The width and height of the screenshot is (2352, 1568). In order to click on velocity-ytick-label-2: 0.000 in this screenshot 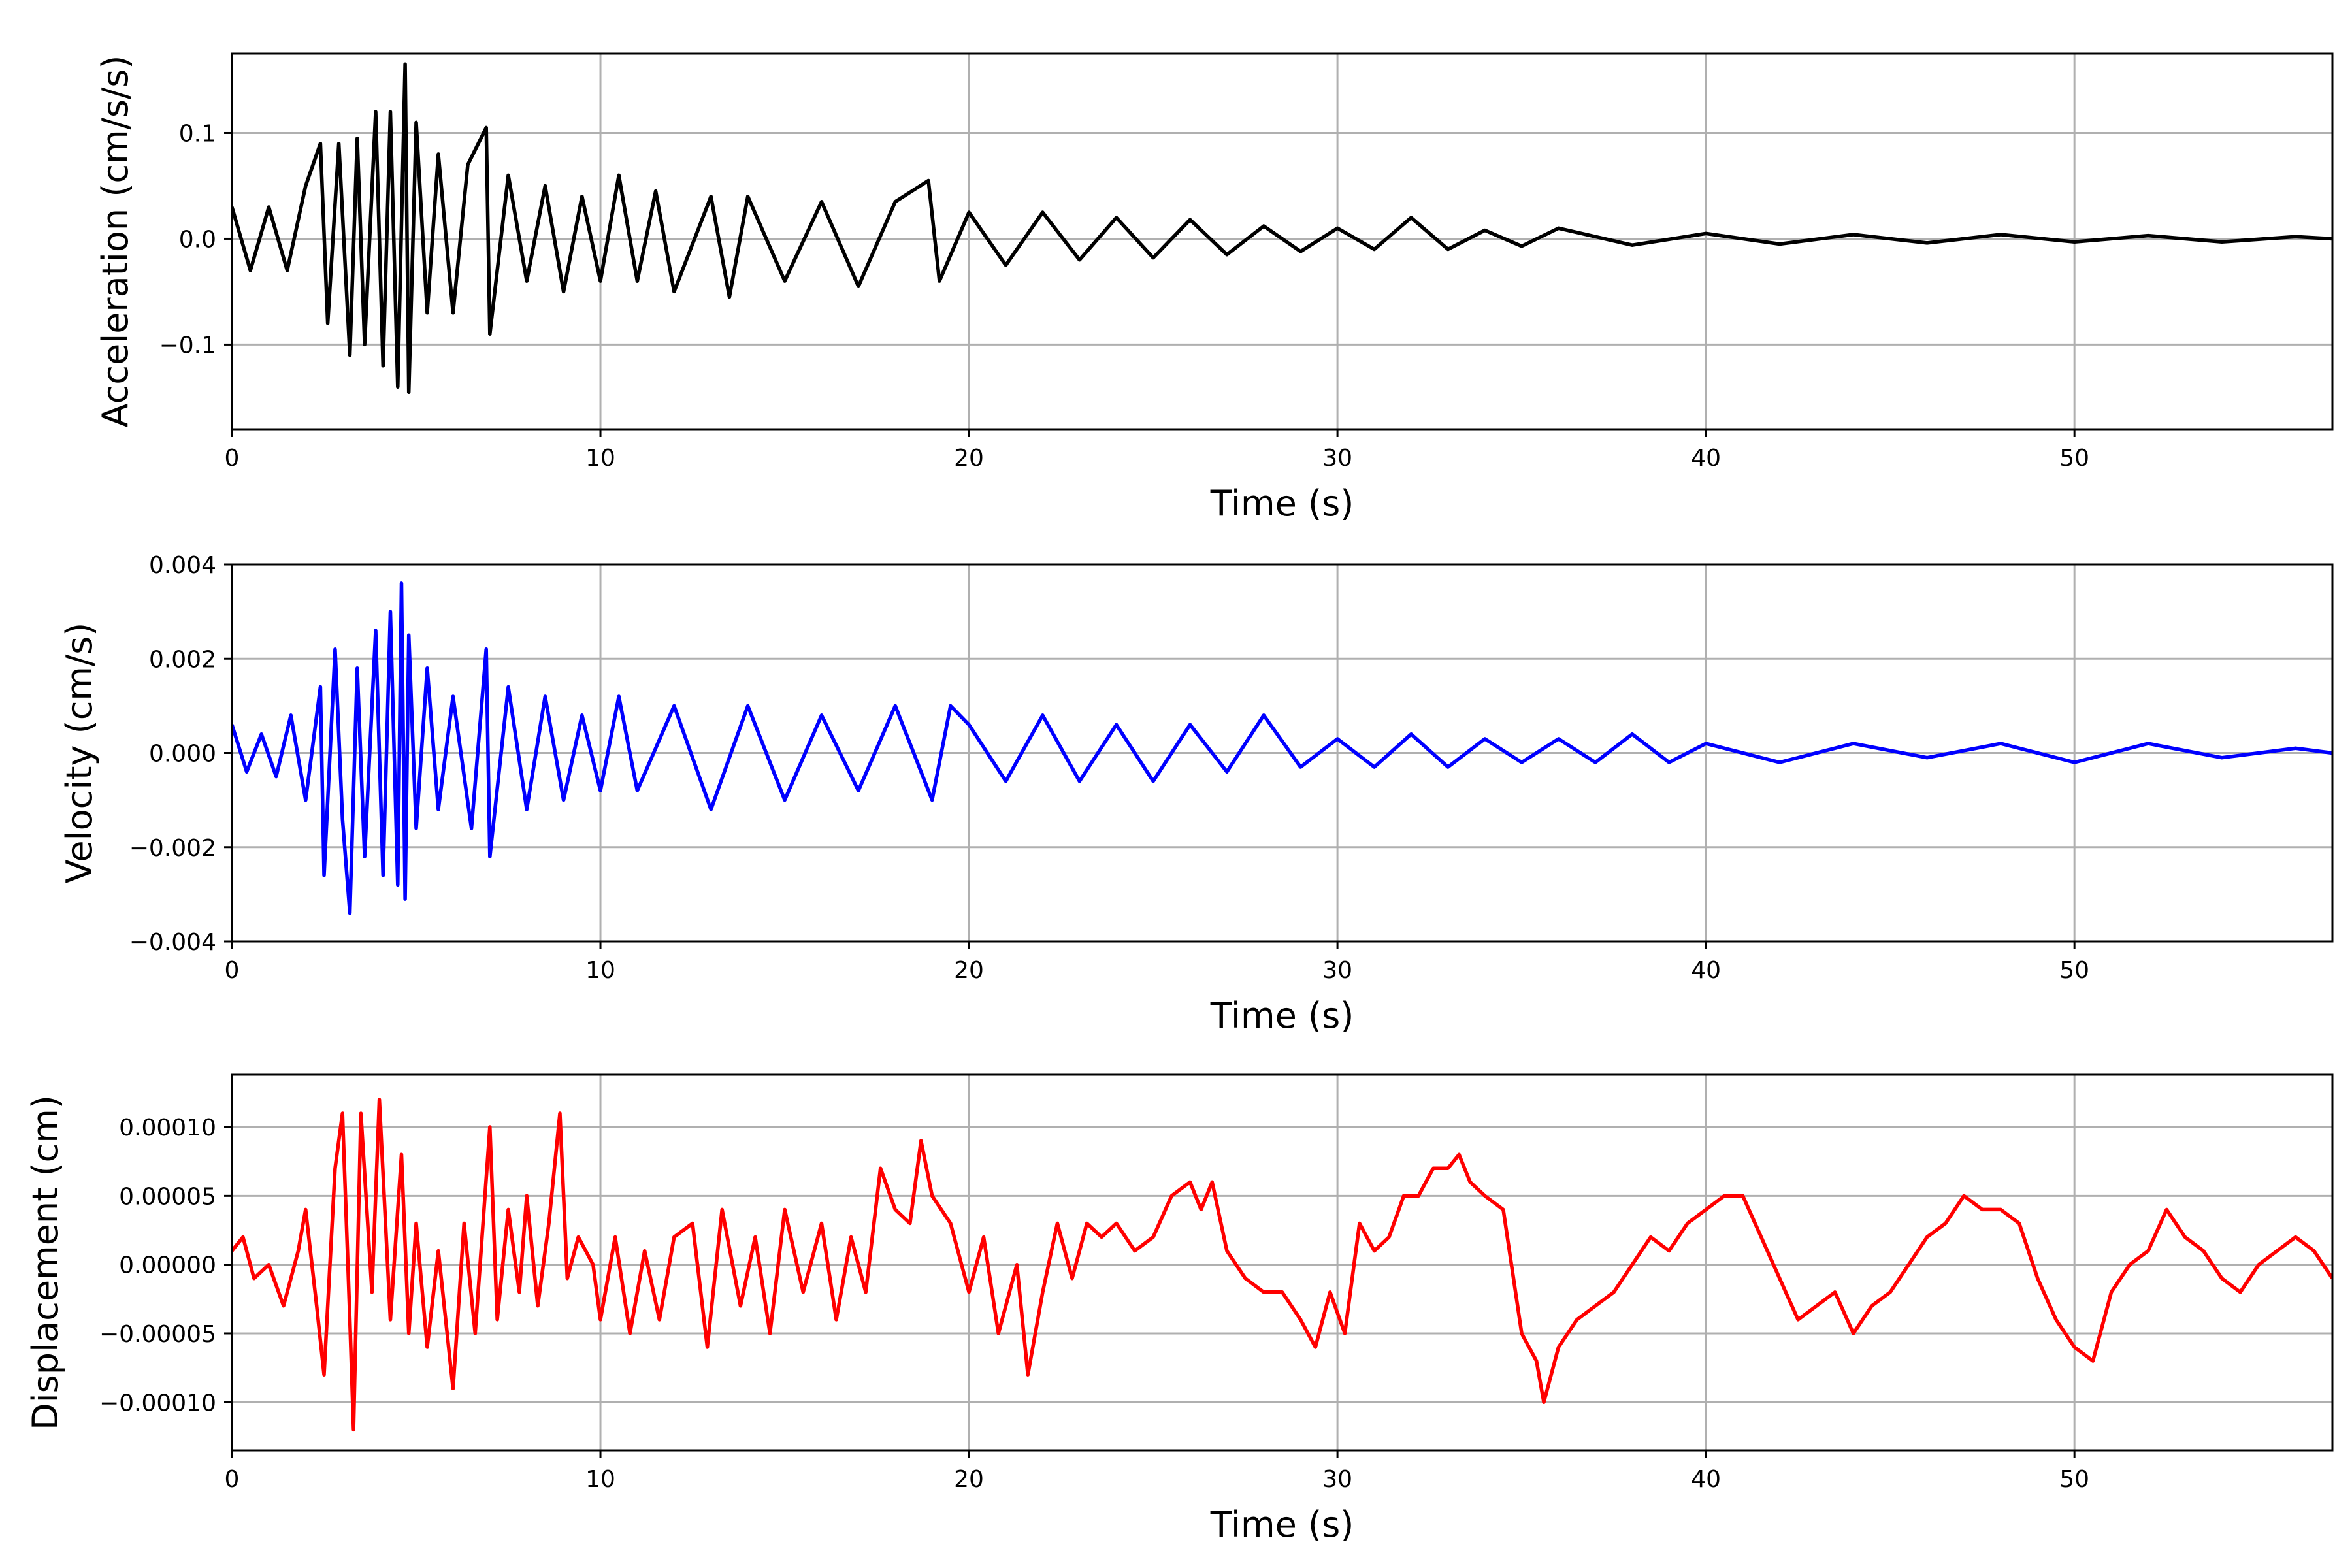, I will do `click(182, 754)`.